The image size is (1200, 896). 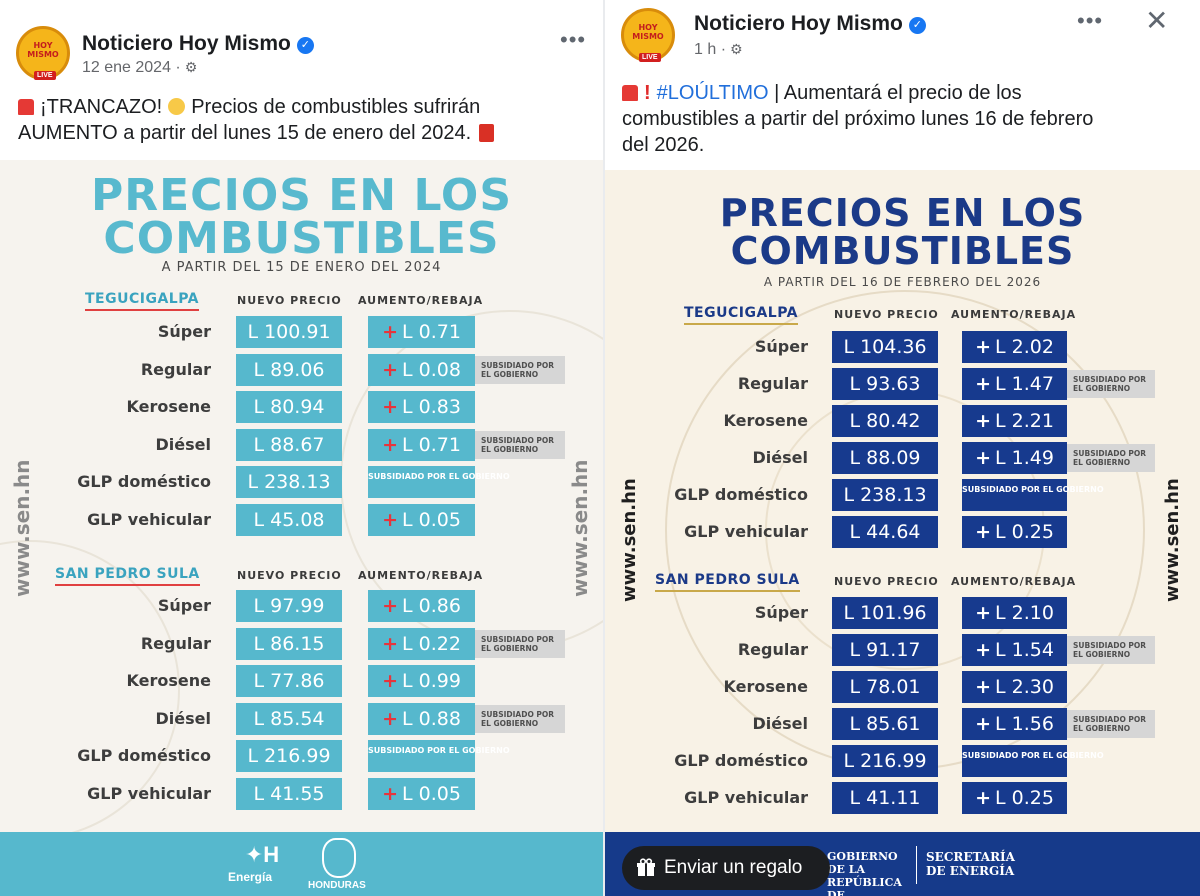 What do you see at coordinates (1024, 650) in the screenshot?
I see `change-value: L 1.54` at bounding box center [1024, 650].